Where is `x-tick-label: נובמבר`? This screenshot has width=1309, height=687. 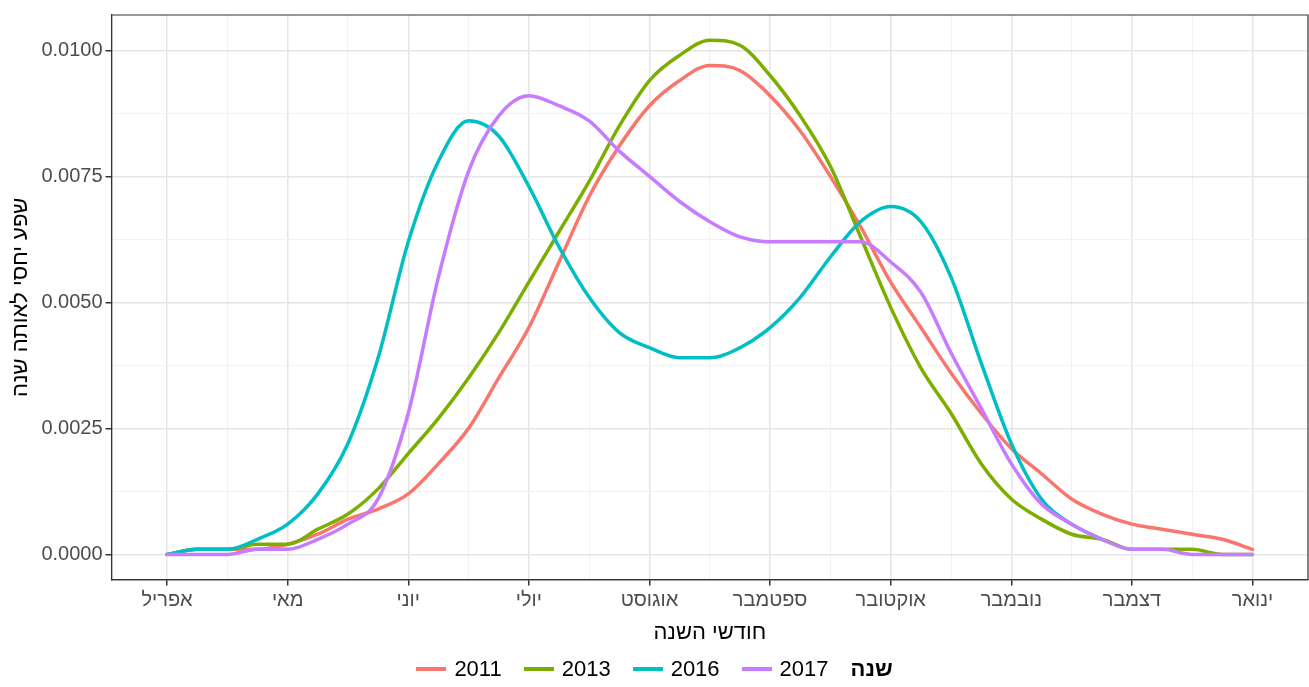 x-tick-label: נובמבר is located at coordinates (1011, 599).